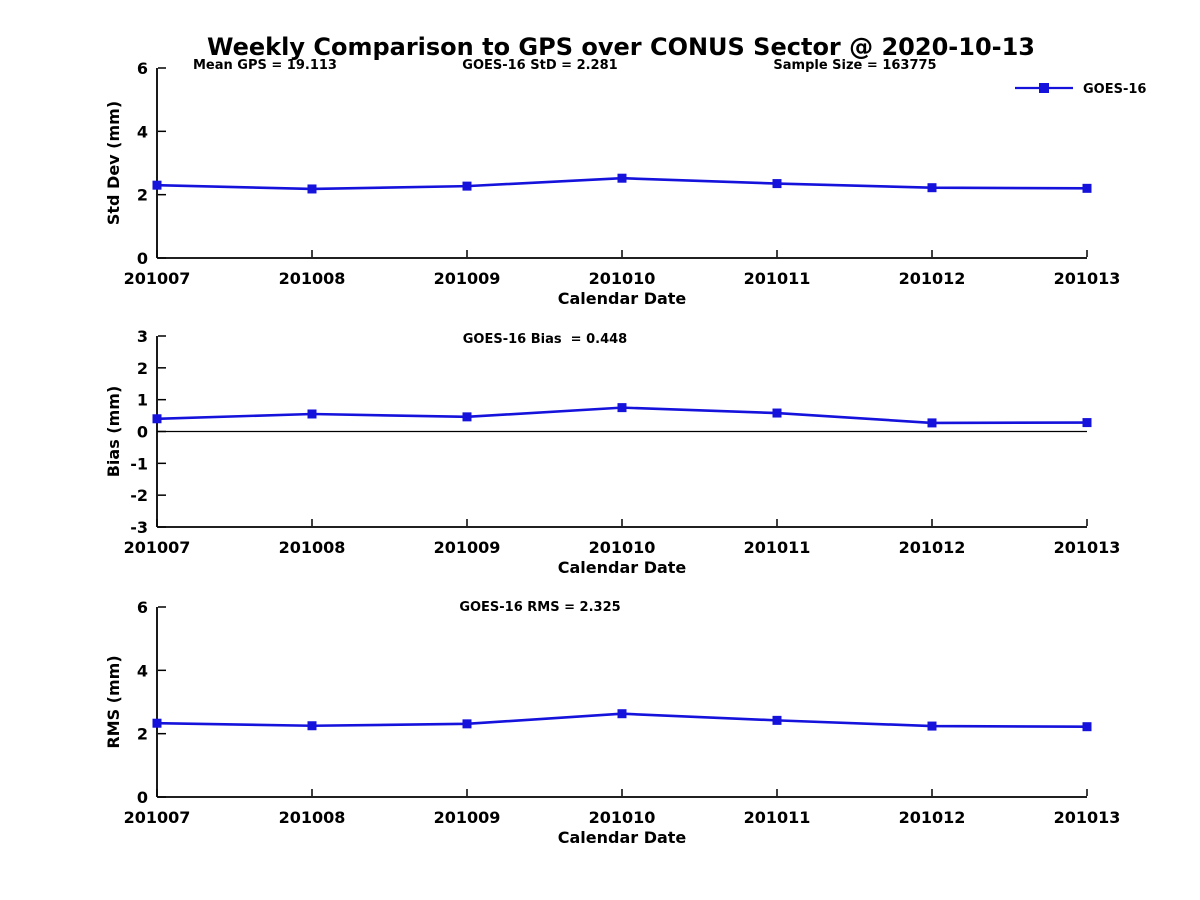 The height and width of the screenshot is (900, 1200). I want to click on annotation-std-dev-0: Mean GPS = 19.113, so click(265, 65).